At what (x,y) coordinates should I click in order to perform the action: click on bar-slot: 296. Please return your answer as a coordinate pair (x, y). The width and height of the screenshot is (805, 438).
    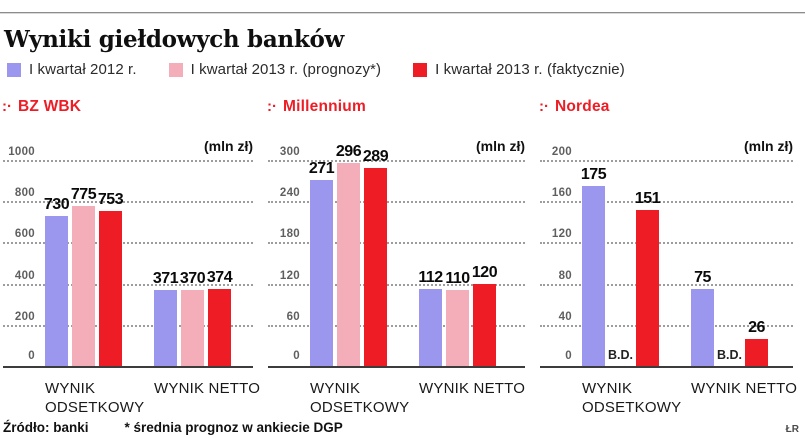
    Looking at the image, I should click on (348, 252).